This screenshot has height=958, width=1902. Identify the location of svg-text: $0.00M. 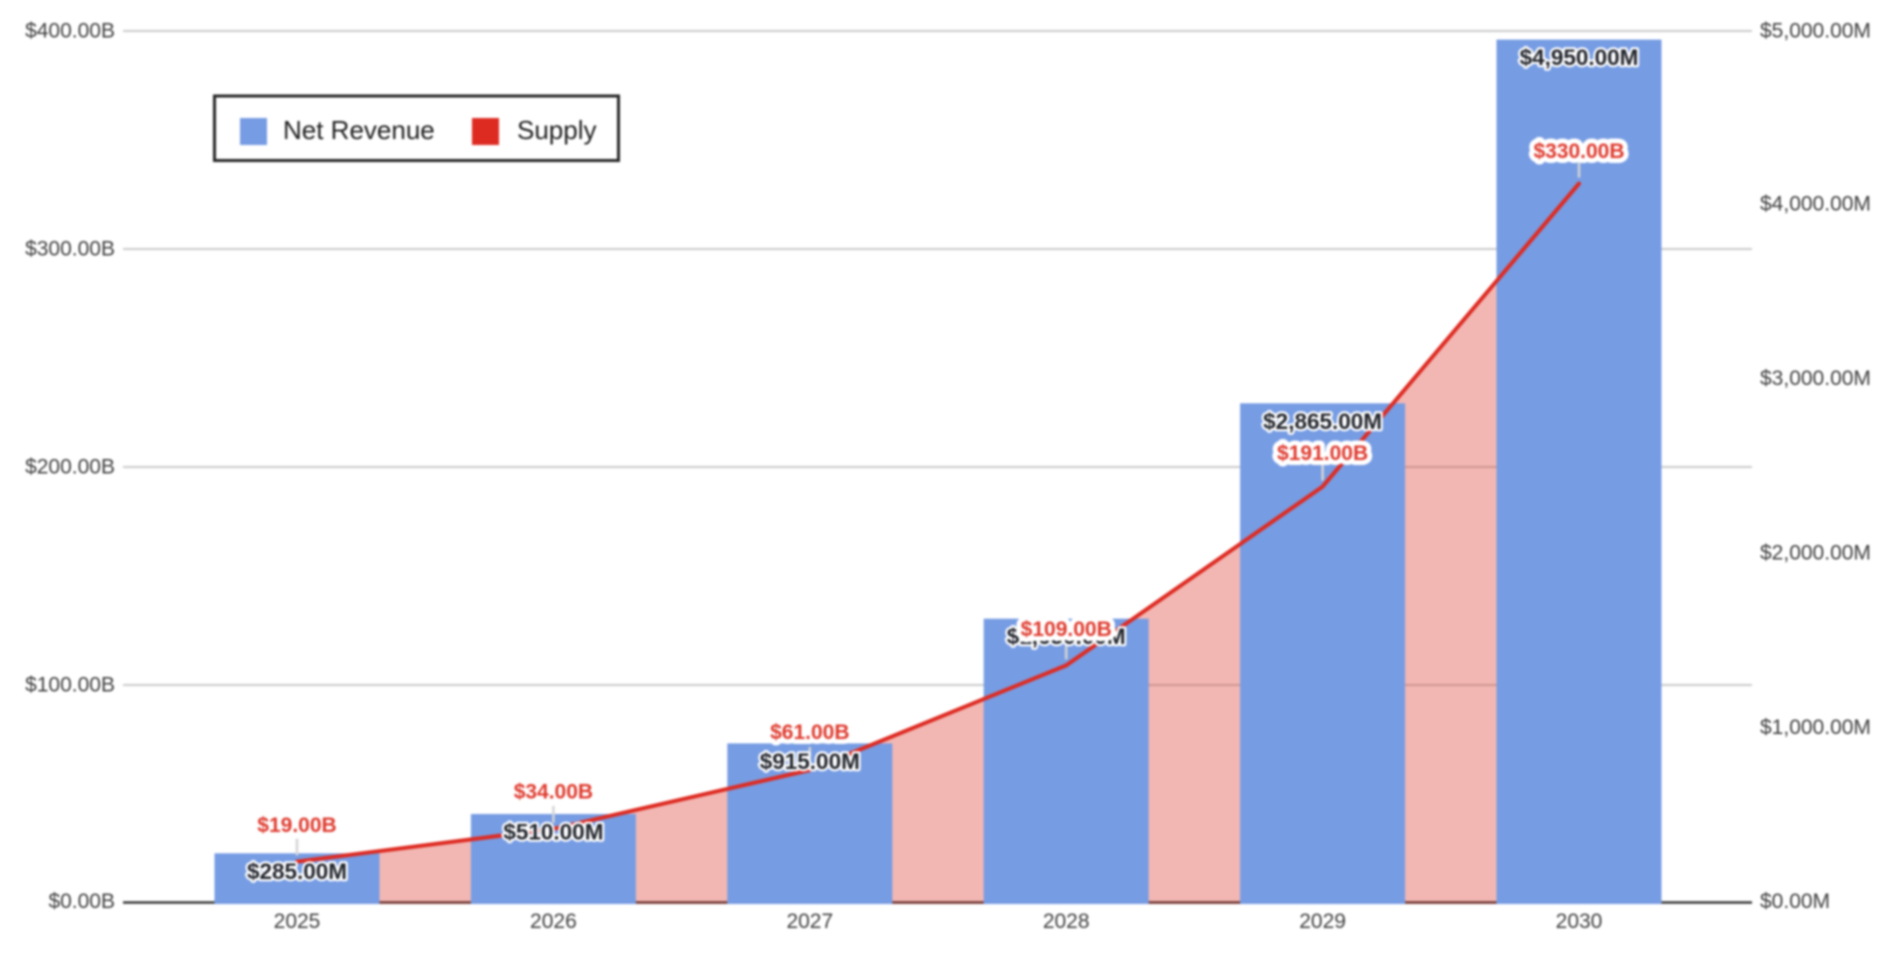
(1795, 901).